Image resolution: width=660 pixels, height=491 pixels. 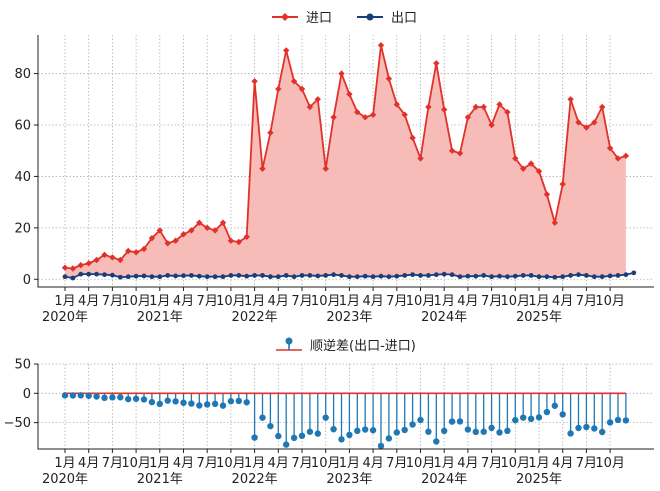 What do you see at coordinates (22, 365) in the screenshot?
I see `bottom-ytick-label: 50` at bounding box center [22, 365].